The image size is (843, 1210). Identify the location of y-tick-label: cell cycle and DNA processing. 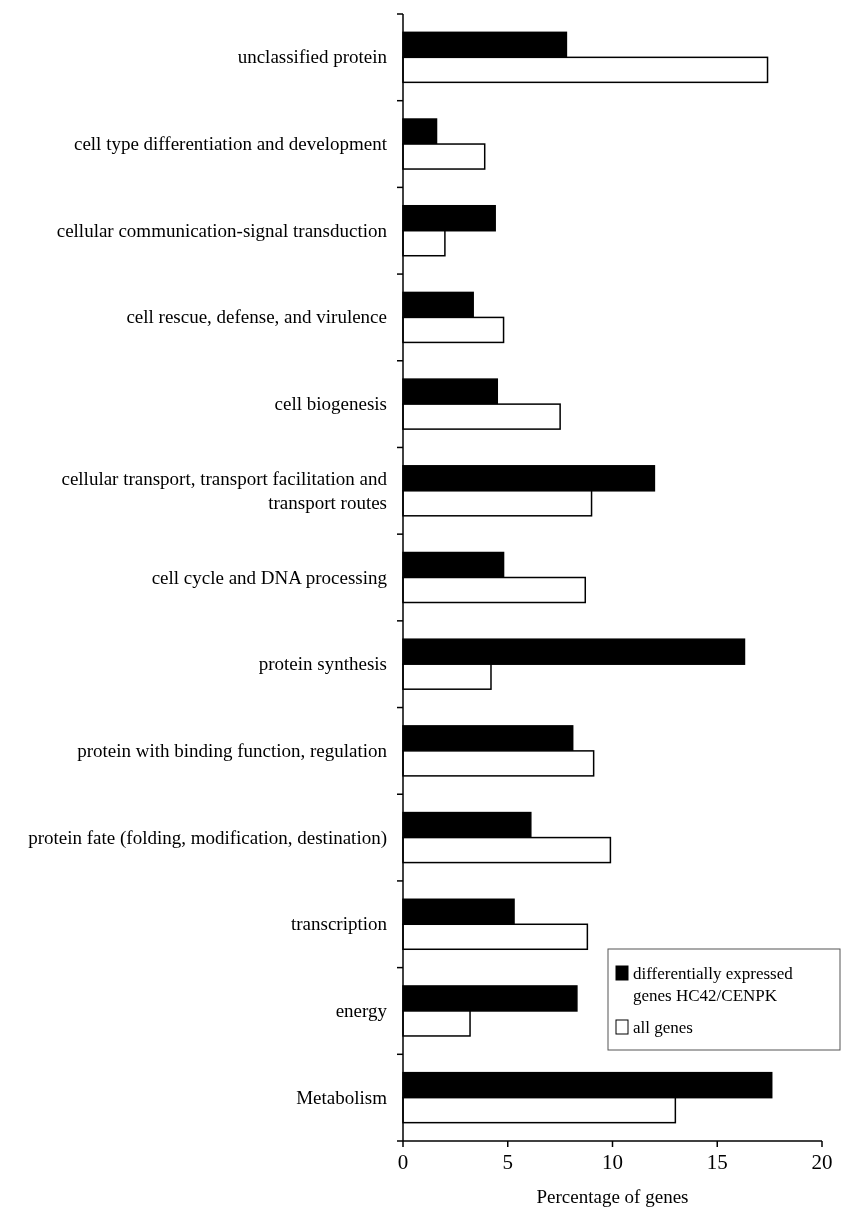
(269, 577).